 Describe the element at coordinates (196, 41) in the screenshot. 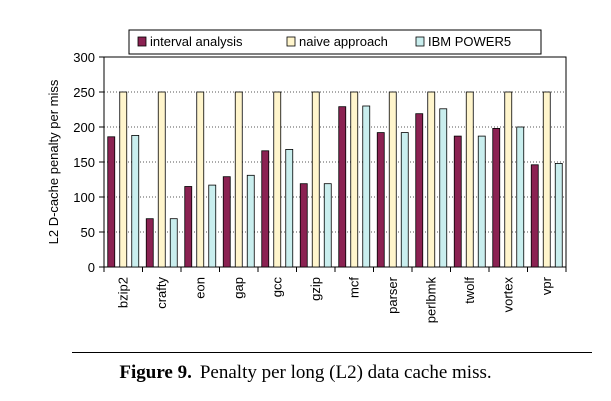

I see `legend-label: interval analysis` at that location.